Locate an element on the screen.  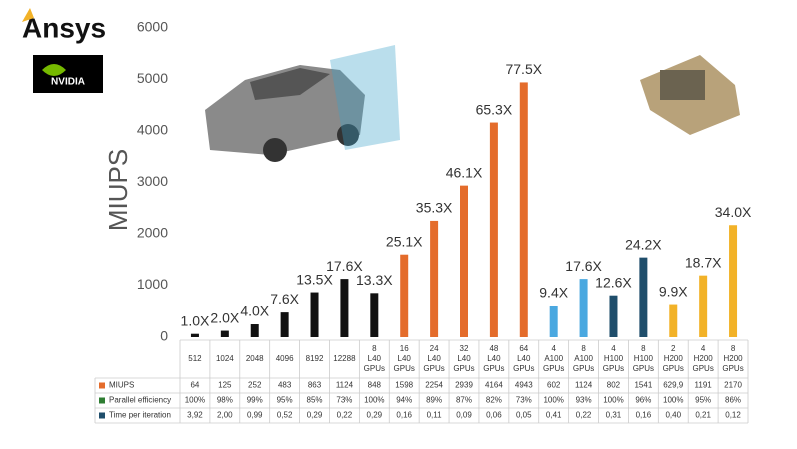
gpu-image is located at coordinates (690, 95).